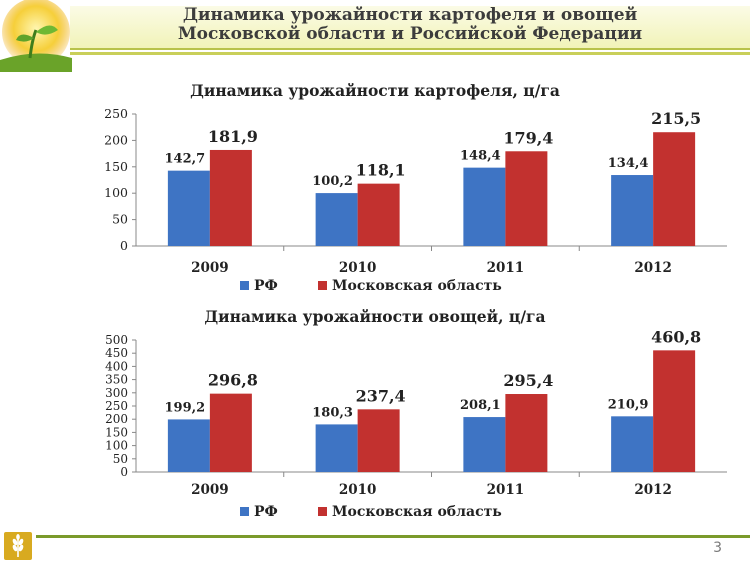  I want to click on y-tick-label: 500, so click(116, 340).